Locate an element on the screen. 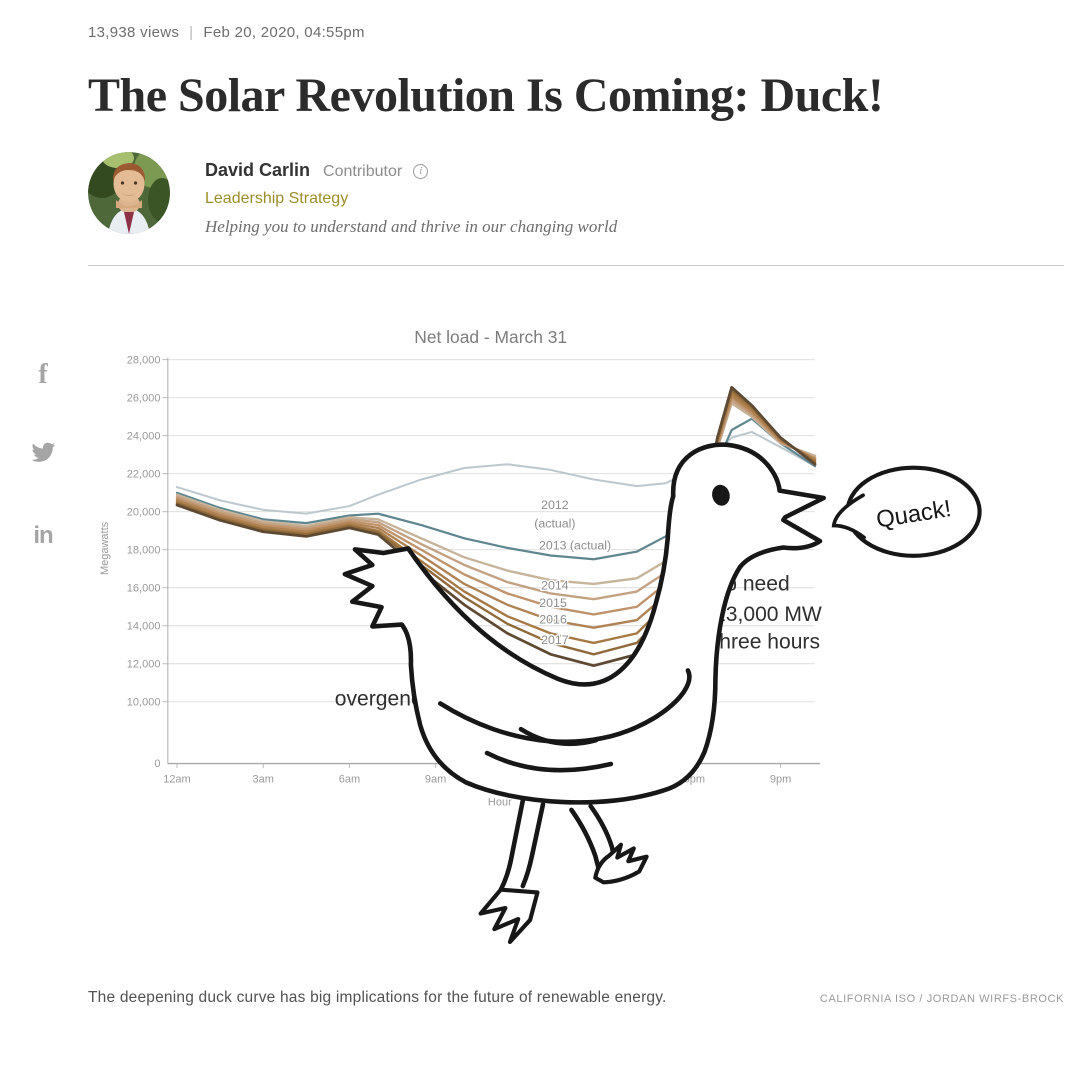 The width and height of the screenshot is (1080, 1087). speech-bubble: Quack! is located at coordinates (906, 511).